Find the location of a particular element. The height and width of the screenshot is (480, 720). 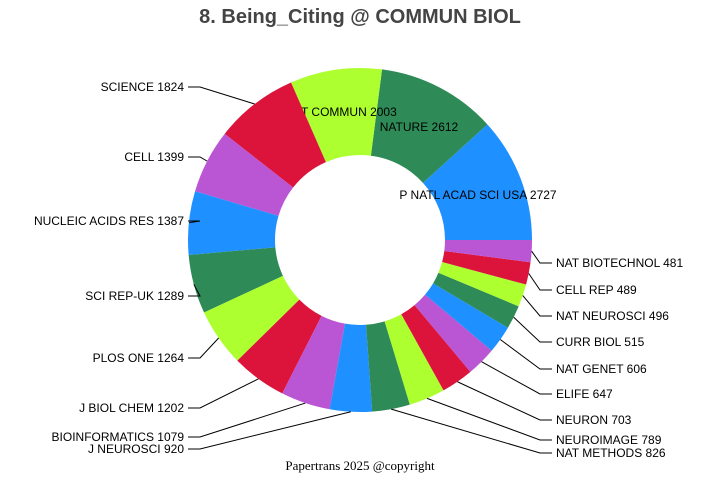

slice-bioinformatics is located at coordinates (313, 362).